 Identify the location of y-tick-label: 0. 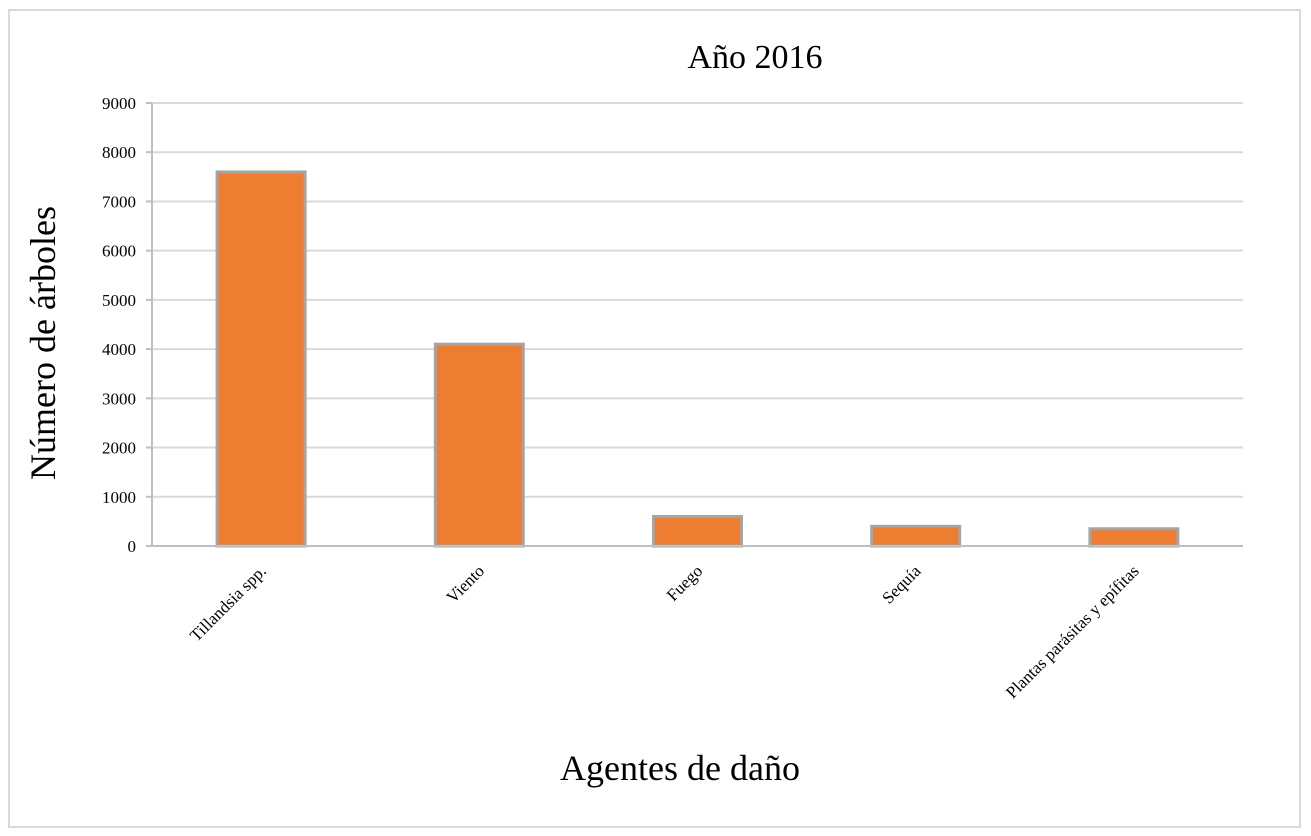
(132, 546).